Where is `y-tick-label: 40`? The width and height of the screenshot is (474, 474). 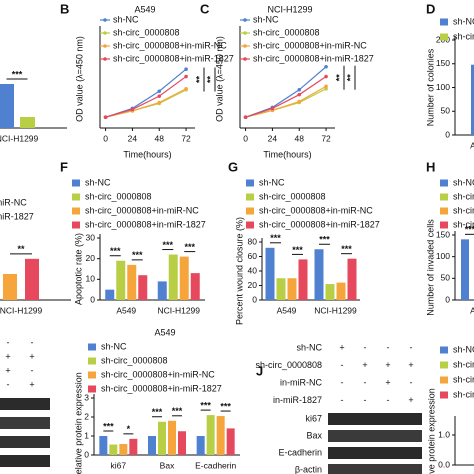 y-tick-label: 40 is located at coordinates (253, 270).